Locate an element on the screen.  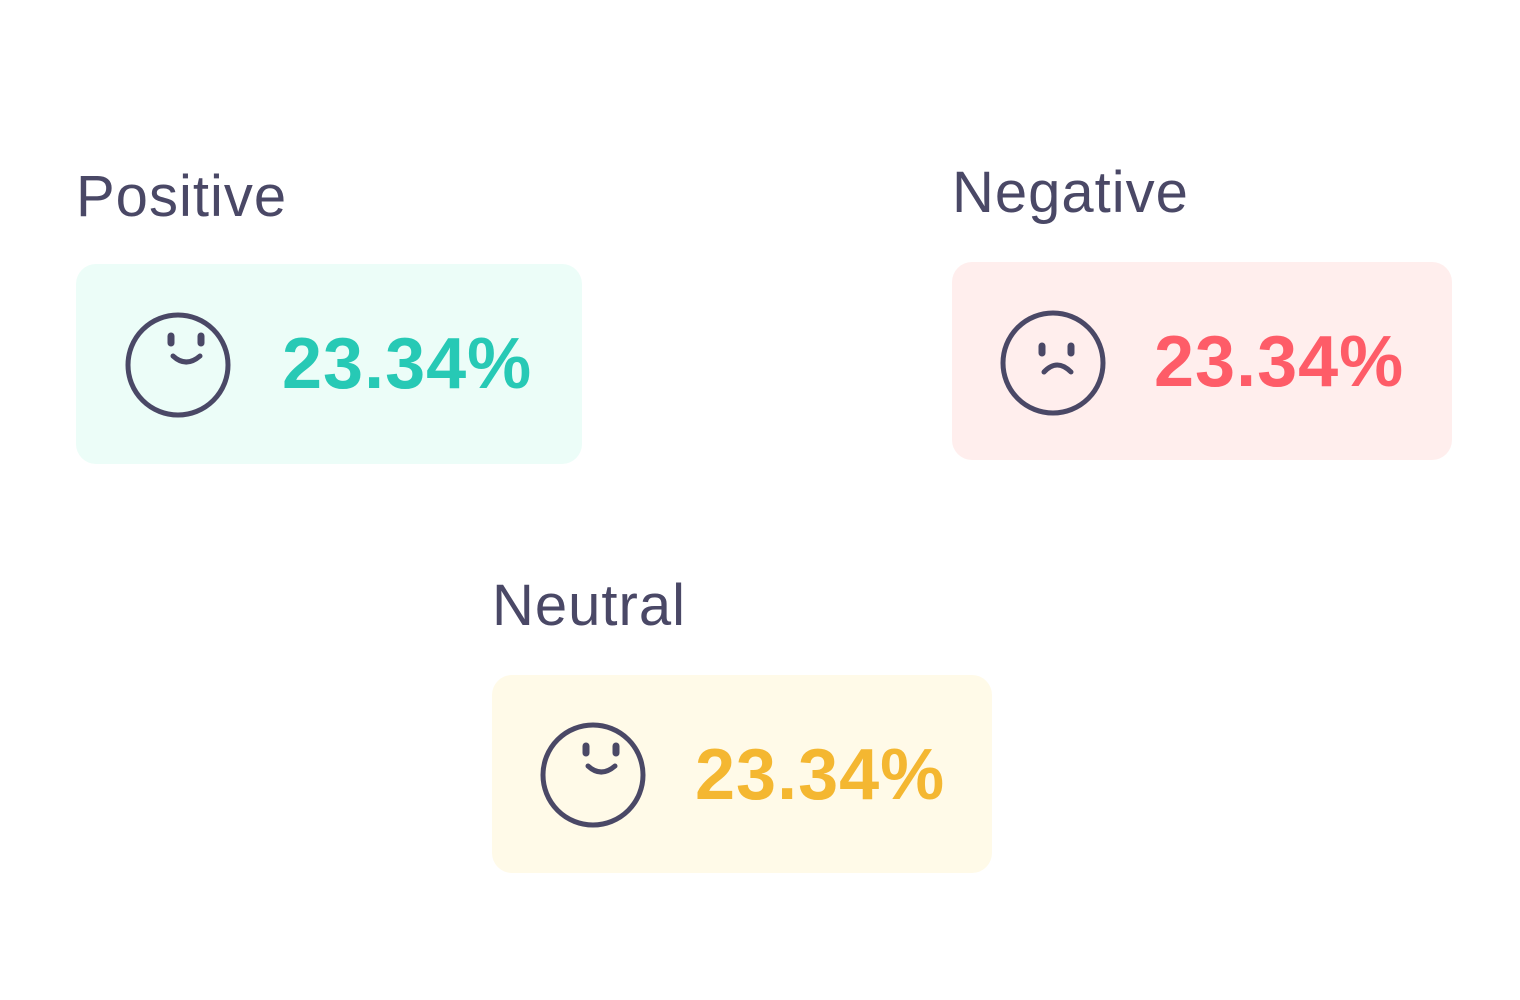
positive-label: Positive is located at coordinates (182, 196).